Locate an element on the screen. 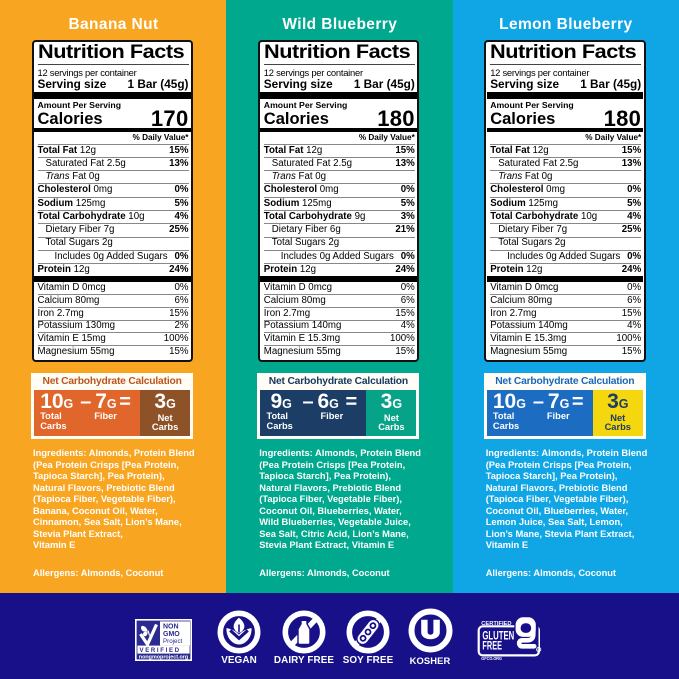 The width and height of the screenshot is (679, 679). svg-text: FREE is located at coordinates (492, 646).